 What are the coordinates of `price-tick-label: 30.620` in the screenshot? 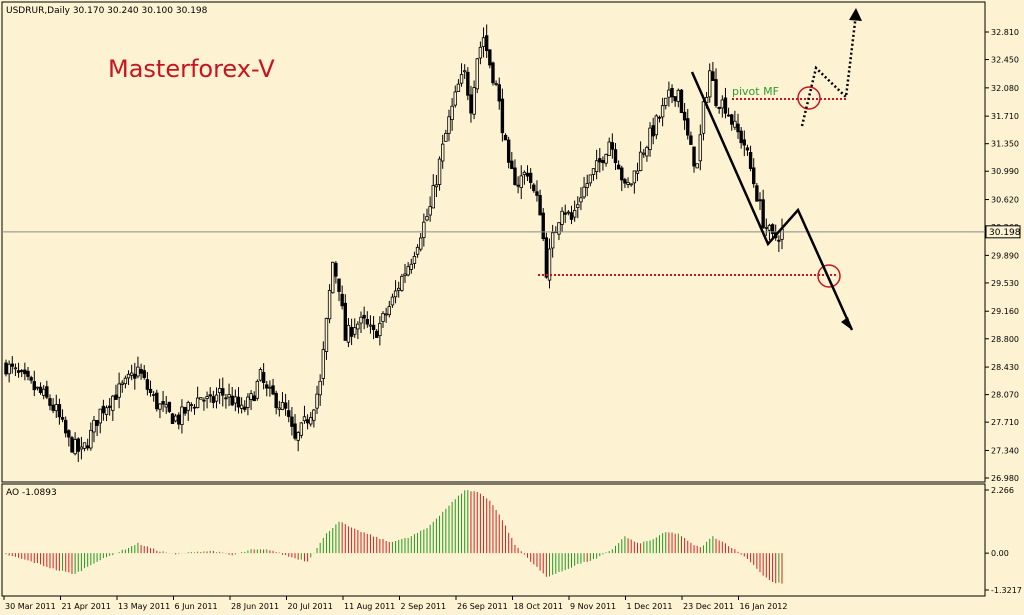 It's located at (1005, 200).